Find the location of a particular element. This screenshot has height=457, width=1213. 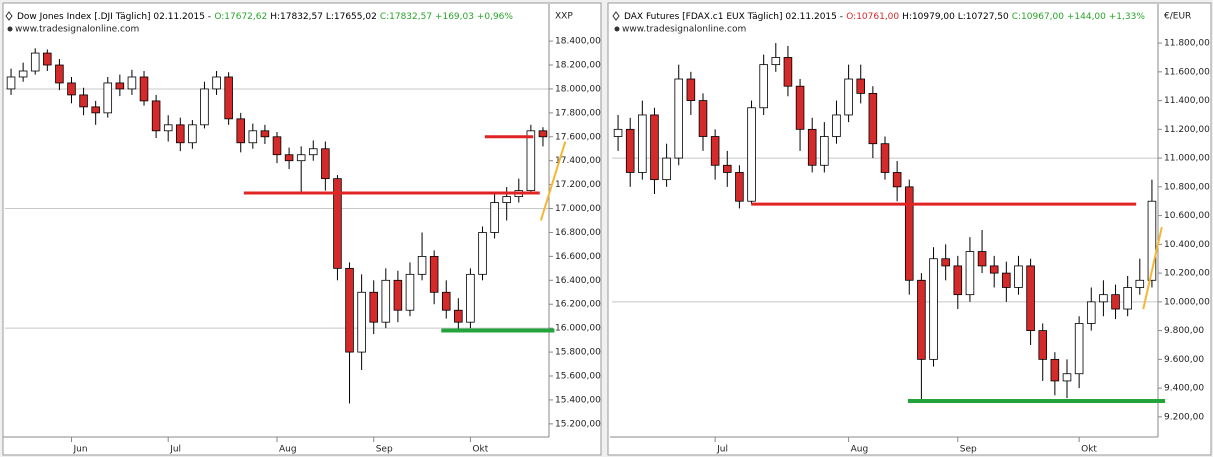

y-tick-label: 18.000,00 is located at coordinates (578, 89).